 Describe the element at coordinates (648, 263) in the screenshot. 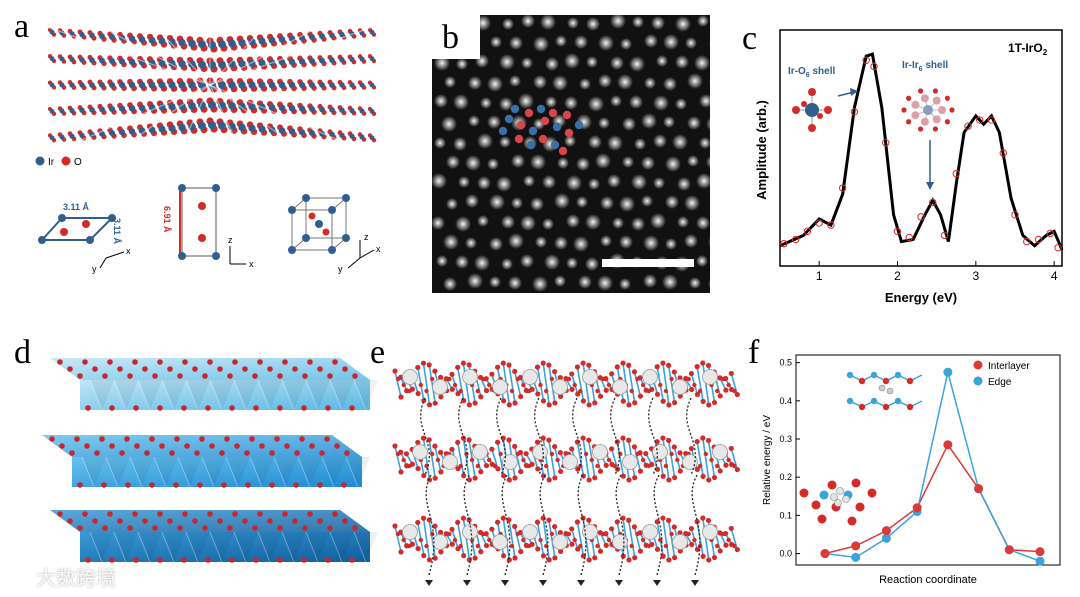

I see `scale-bar` at that location.